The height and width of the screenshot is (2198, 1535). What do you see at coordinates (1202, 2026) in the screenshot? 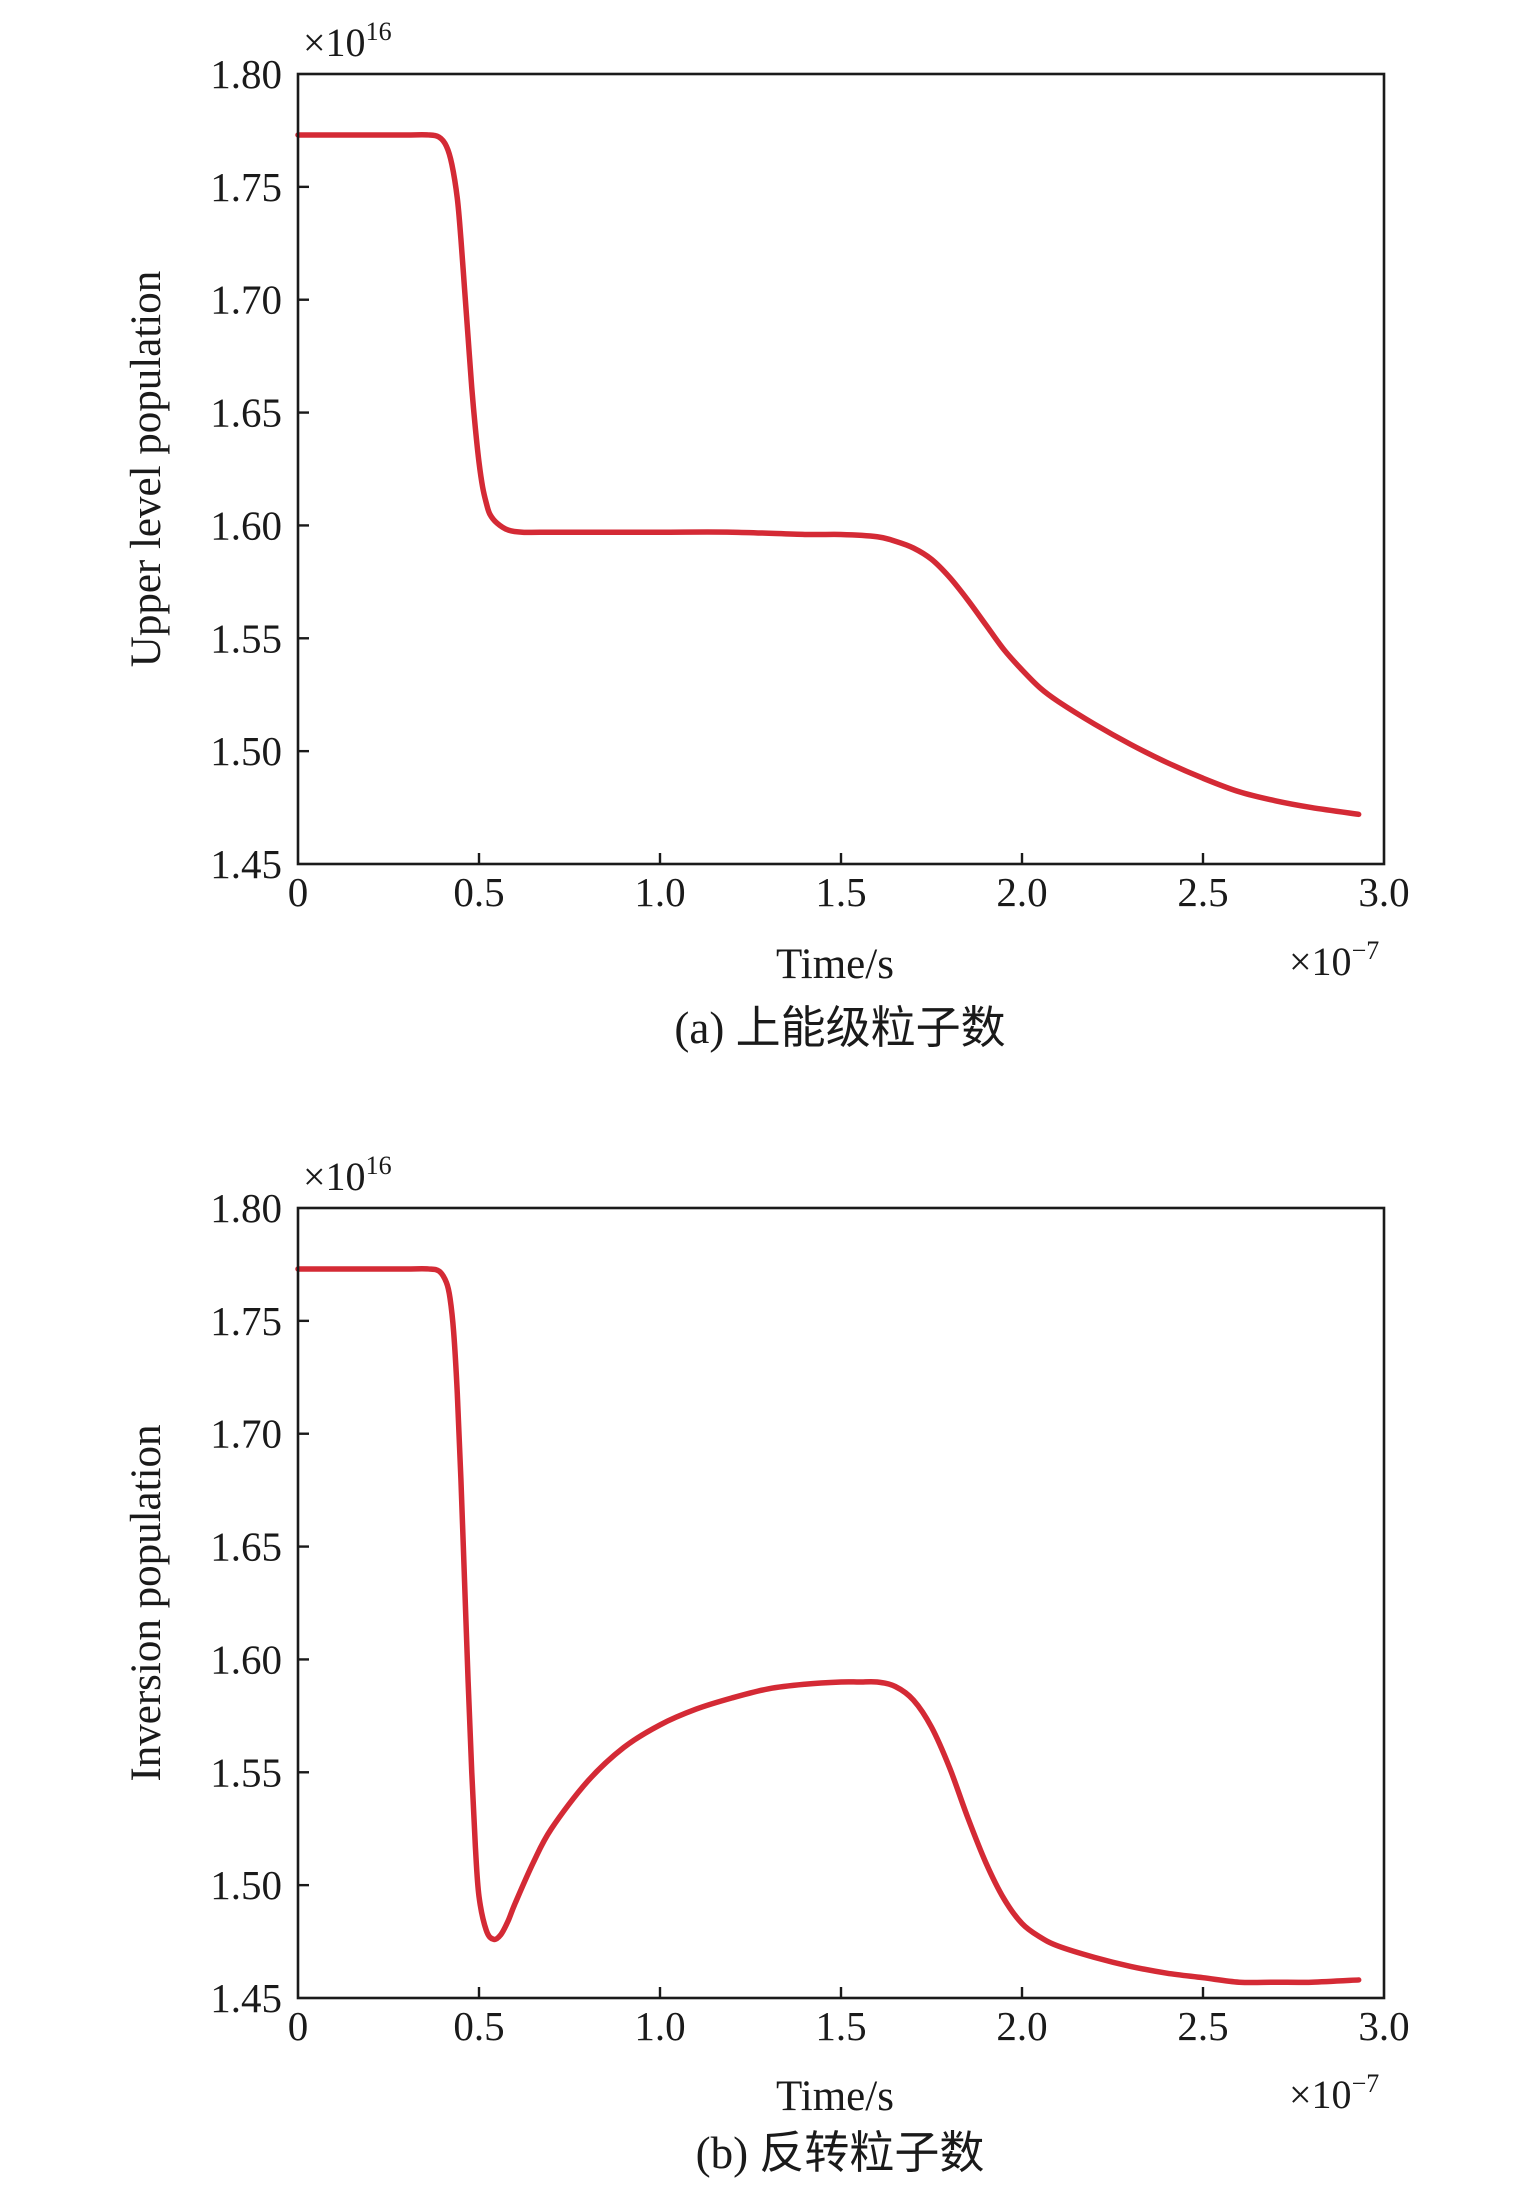
I see `panel-b-x-tick-label: 2.5` at bounding box center [1202, 2026].